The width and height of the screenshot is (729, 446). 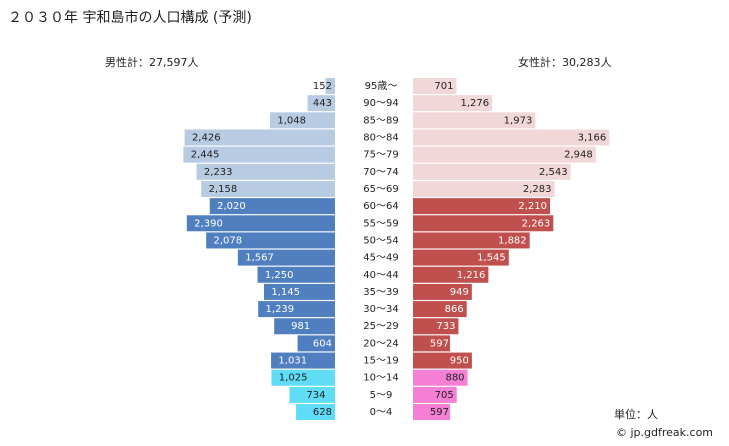 What do you see at coordinates (380, 206) in the screenshot?
I see `age-label: 60～64` at bounding box center [380, 206].